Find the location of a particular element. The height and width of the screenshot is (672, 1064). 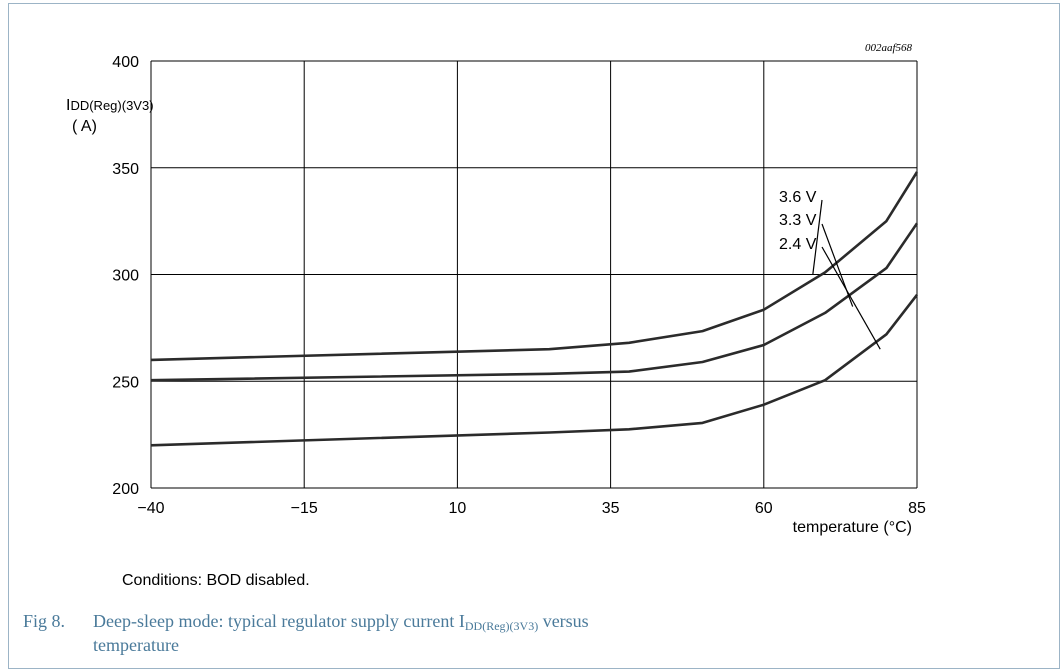

conditions-note: Conditions: BOD disabled. is located at coordinates (216, 580).